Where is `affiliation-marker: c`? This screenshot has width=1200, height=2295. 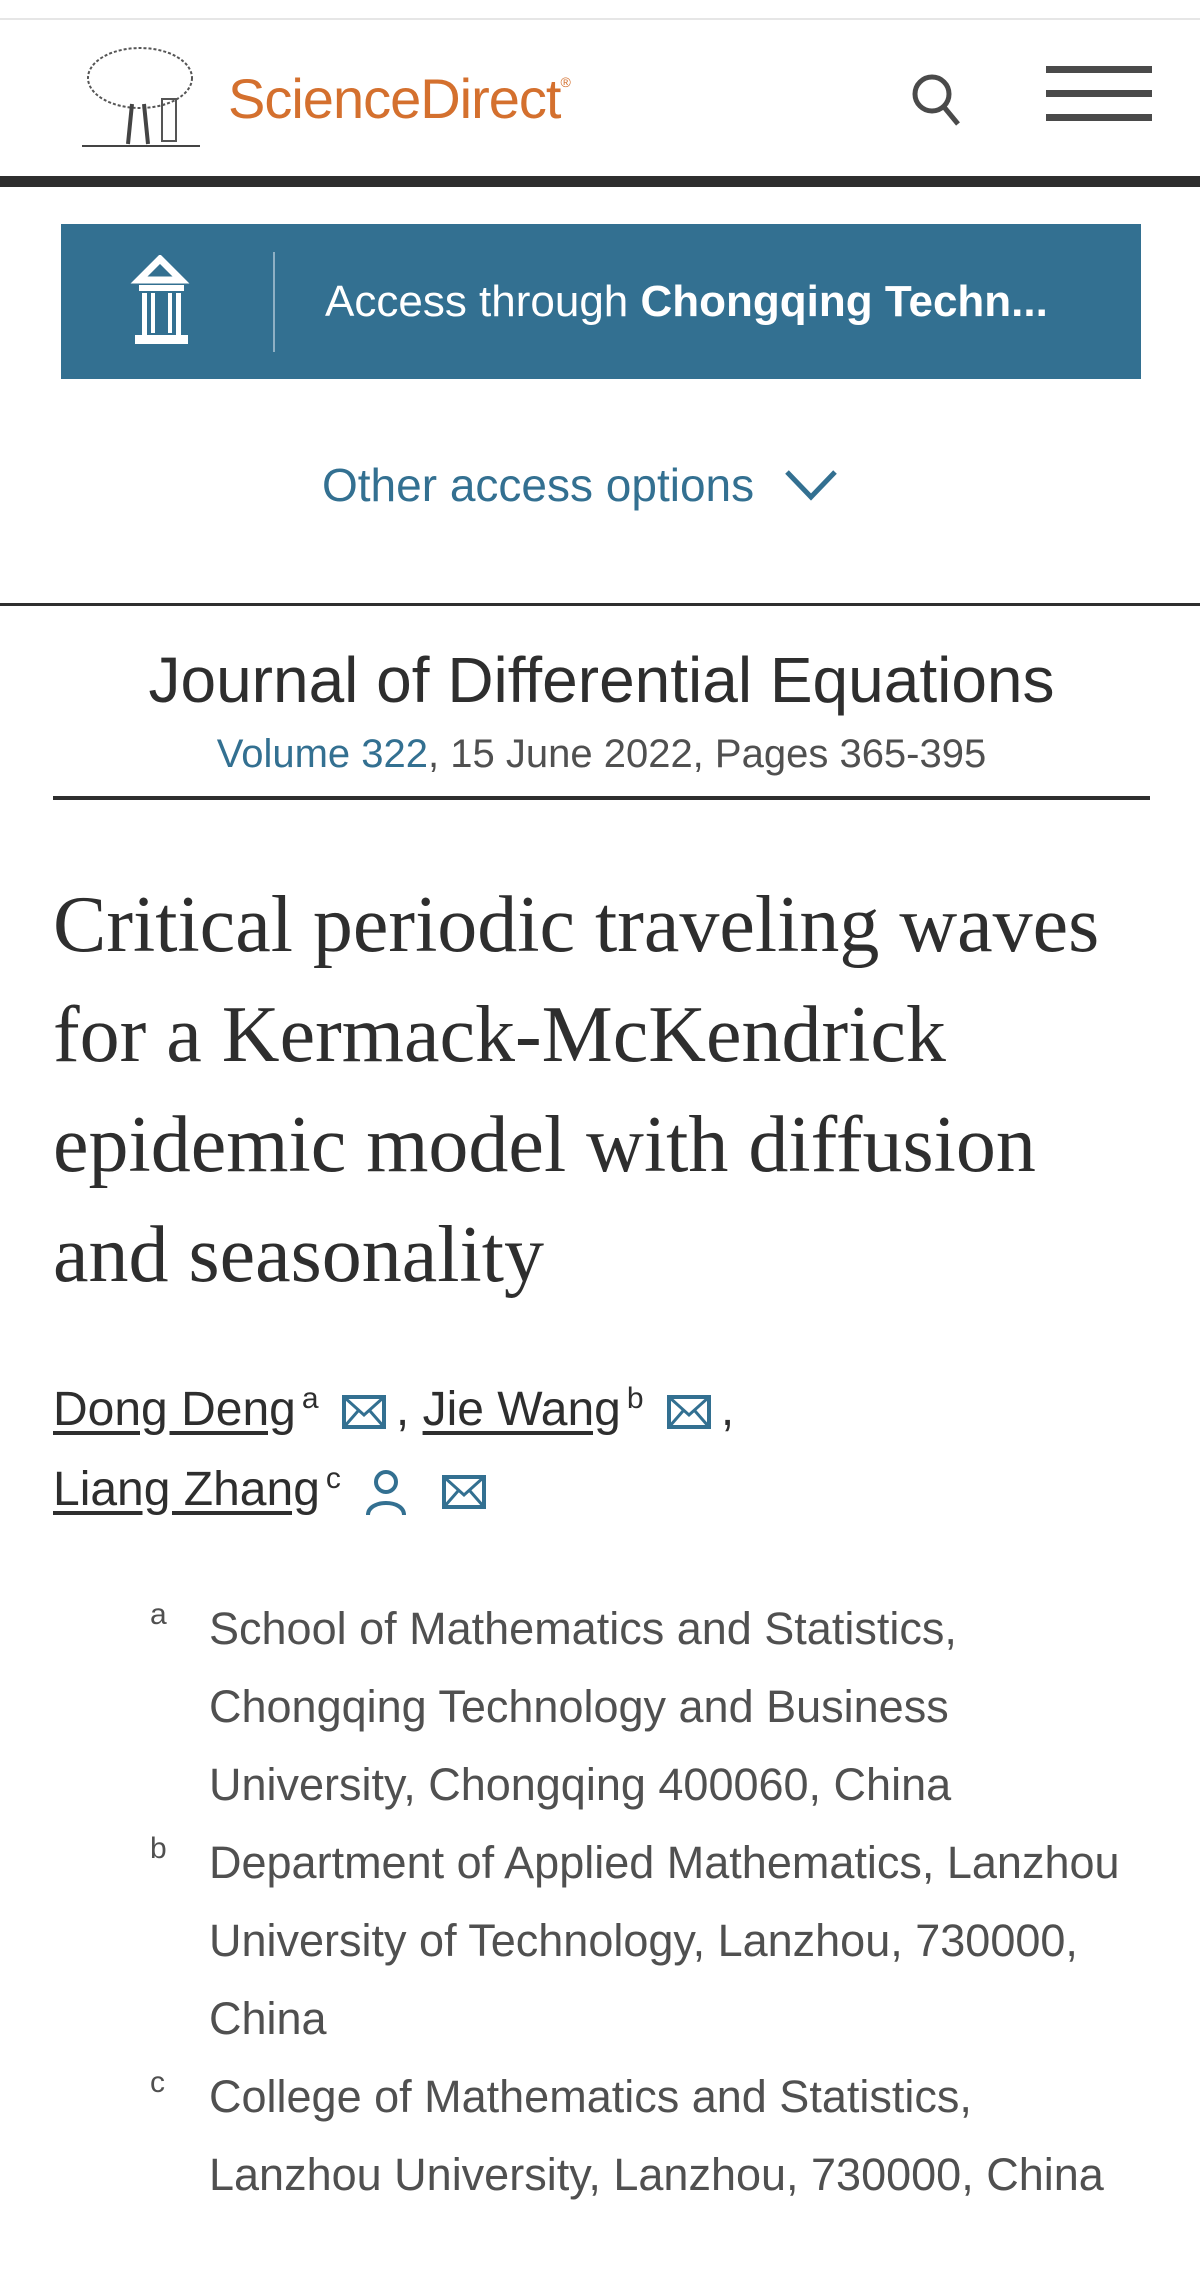 affiliation-marker: c is located at coordinates (333, 1478).